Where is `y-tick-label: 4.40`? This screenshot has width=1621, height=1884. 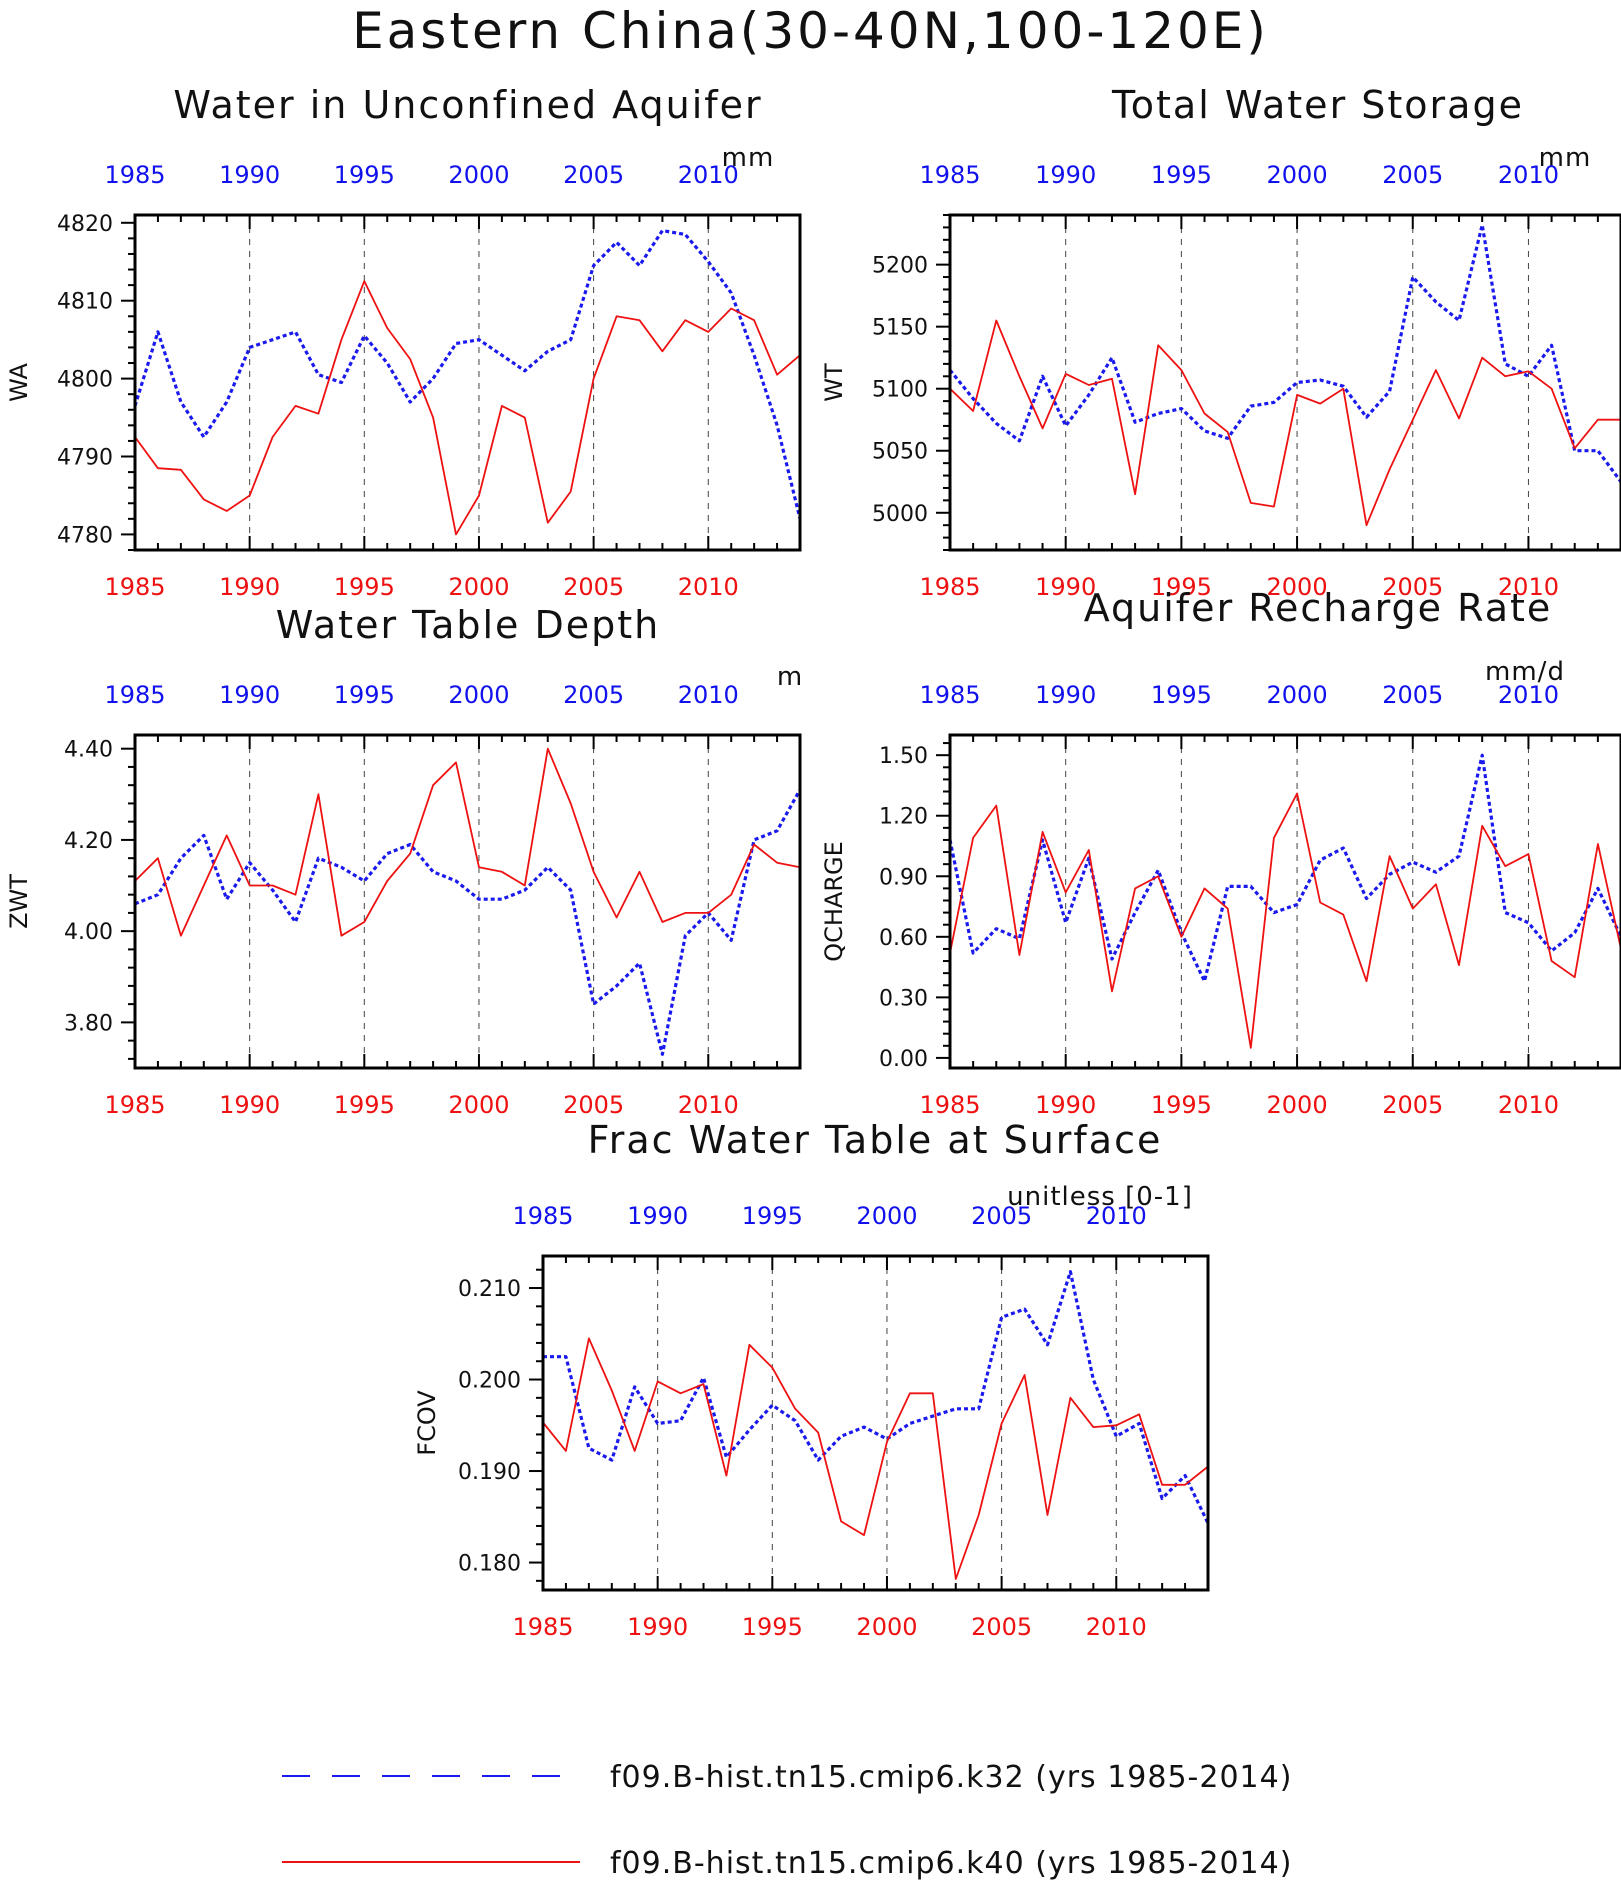
y-tick-label: 4.40 is located at coordinates (88, 750).